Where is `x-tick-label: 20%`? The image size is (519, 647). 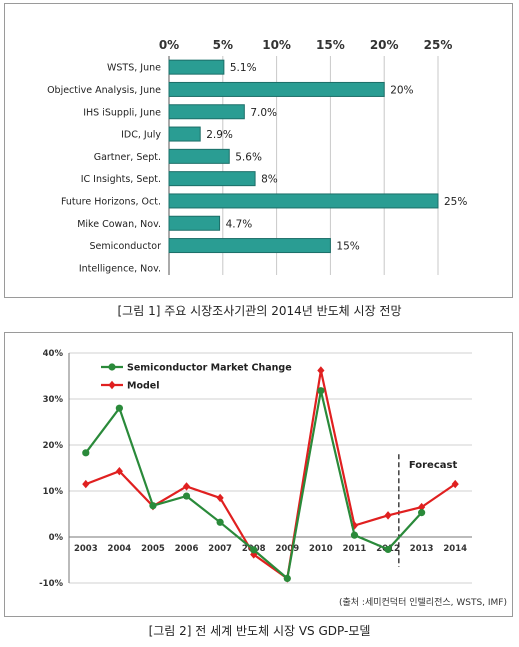 x-tick-label: 20% is located at coordinates (384, 45).